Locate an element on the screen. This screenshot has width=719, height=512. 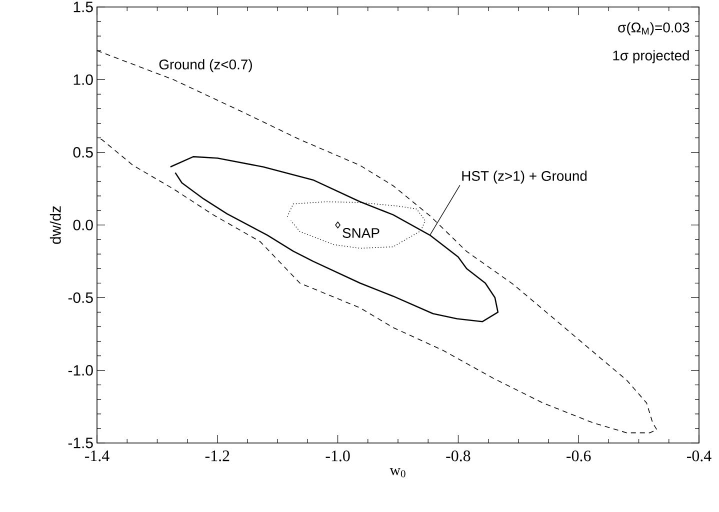
y-tick-label: 0.0 is located at coordinates (83, 225).